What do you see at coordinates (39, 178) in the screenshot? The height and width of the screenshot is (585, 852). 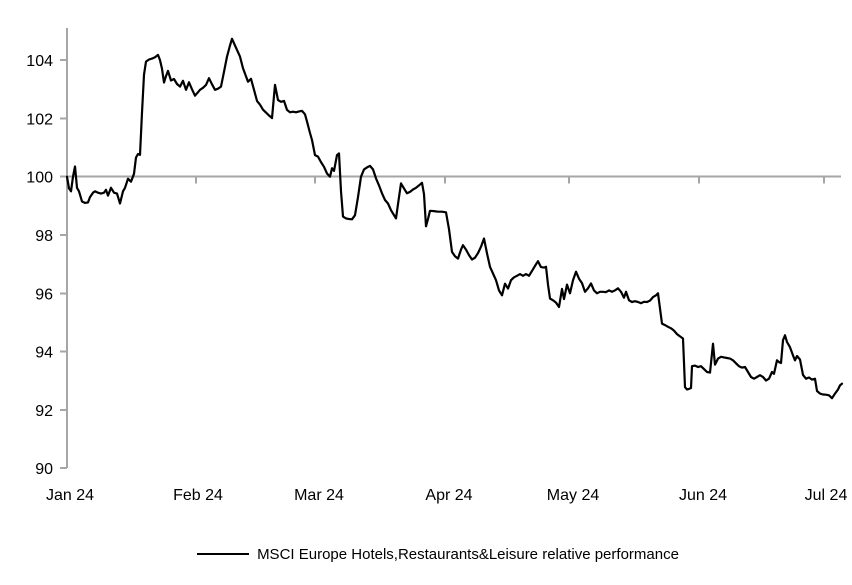 I see `y-tick-label: 100` at bounding box center [39, 178].